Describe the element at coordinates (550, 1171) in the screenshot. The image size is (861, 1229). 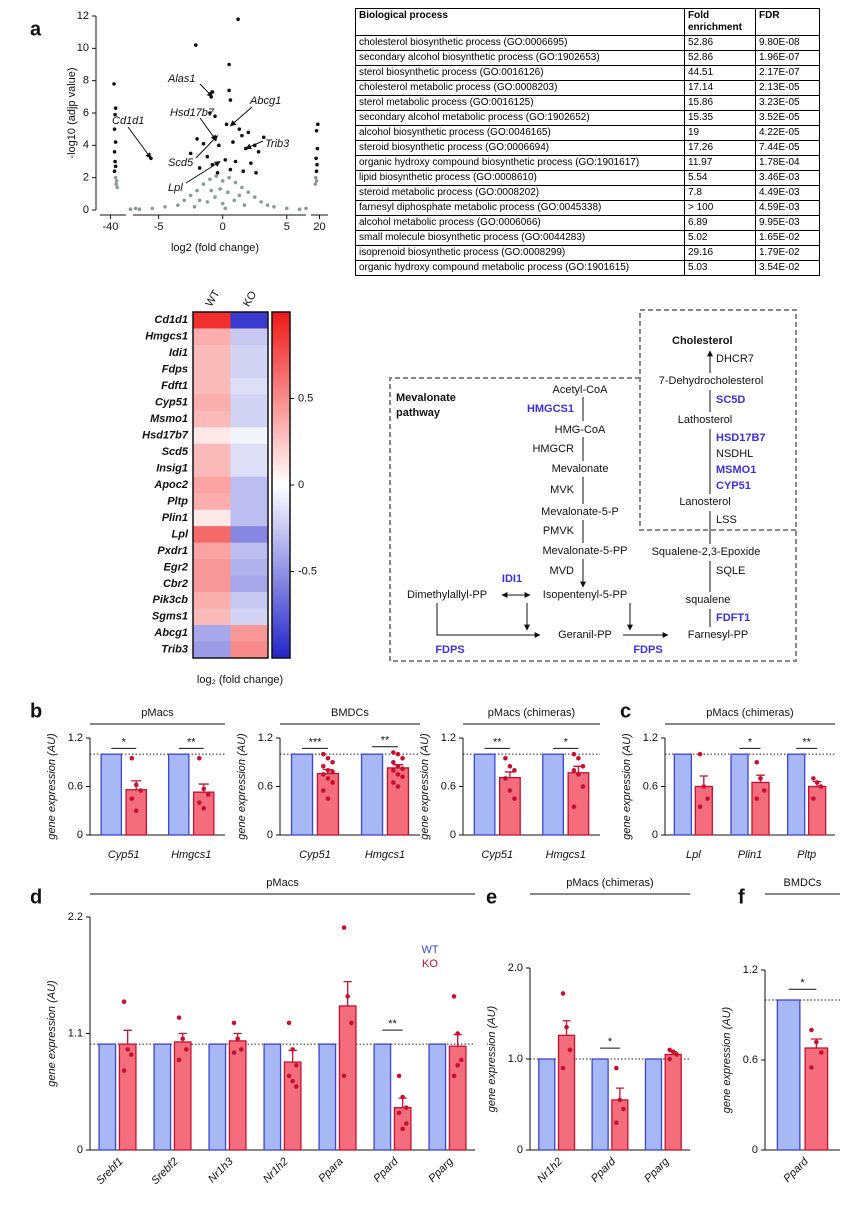
I see `category-label: Nr1h2` at that location.